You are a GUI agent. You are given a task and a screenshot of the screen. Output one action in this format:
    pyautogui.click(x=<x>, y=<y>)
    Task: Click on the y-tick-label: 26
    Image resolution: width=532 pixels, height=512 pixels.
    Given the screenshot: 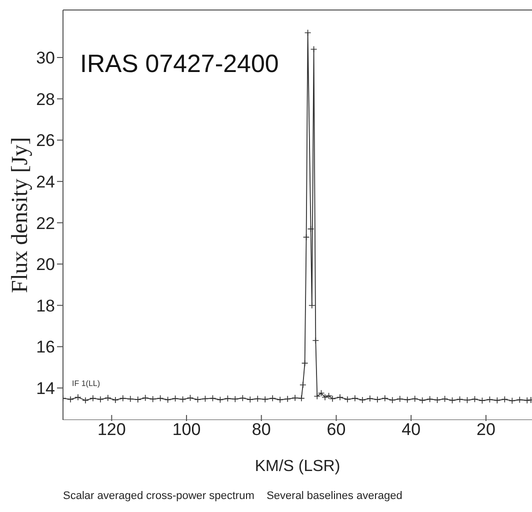 What is the action you would take?
    pyautogui.click(x=45, y=140)
    